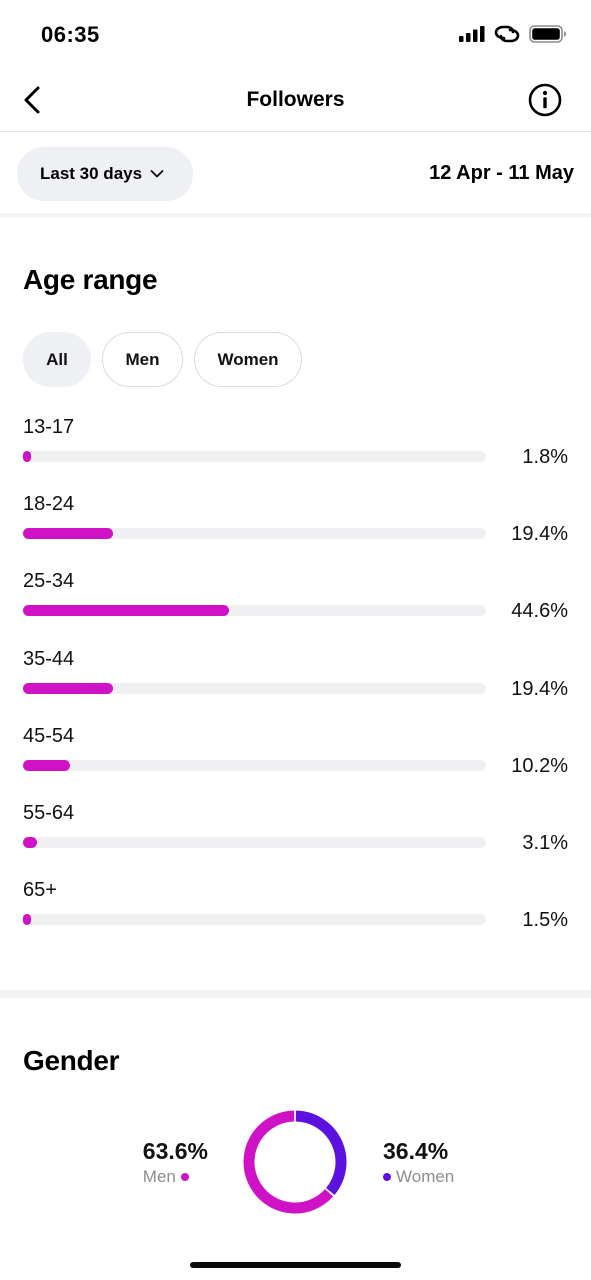 Image resolution: width=591 pixels, height=1280 pixels. Describe the element at coordinates (288, 1162) in the screenshot. I see `donut-slice-men` at that location.